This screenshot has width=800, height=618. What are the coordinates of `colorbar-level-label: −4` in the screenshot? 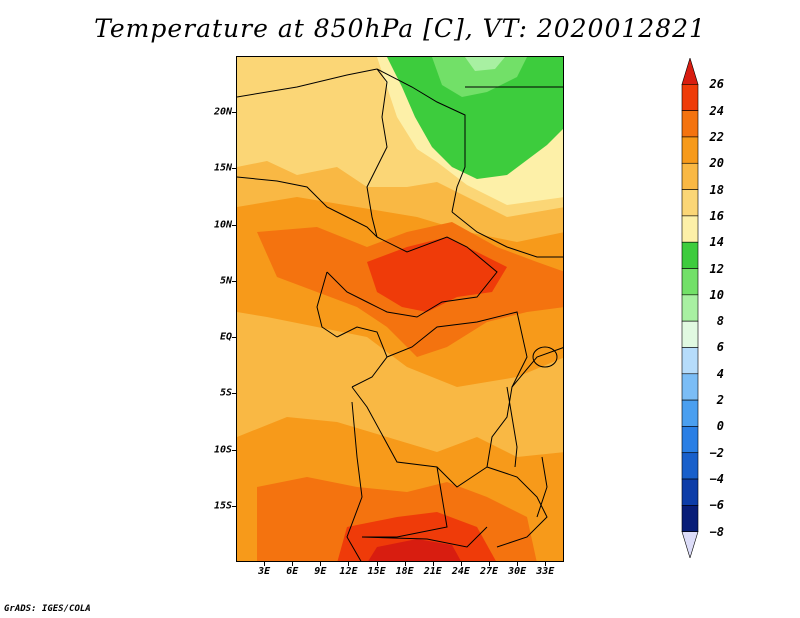 It's located at (716, 479).